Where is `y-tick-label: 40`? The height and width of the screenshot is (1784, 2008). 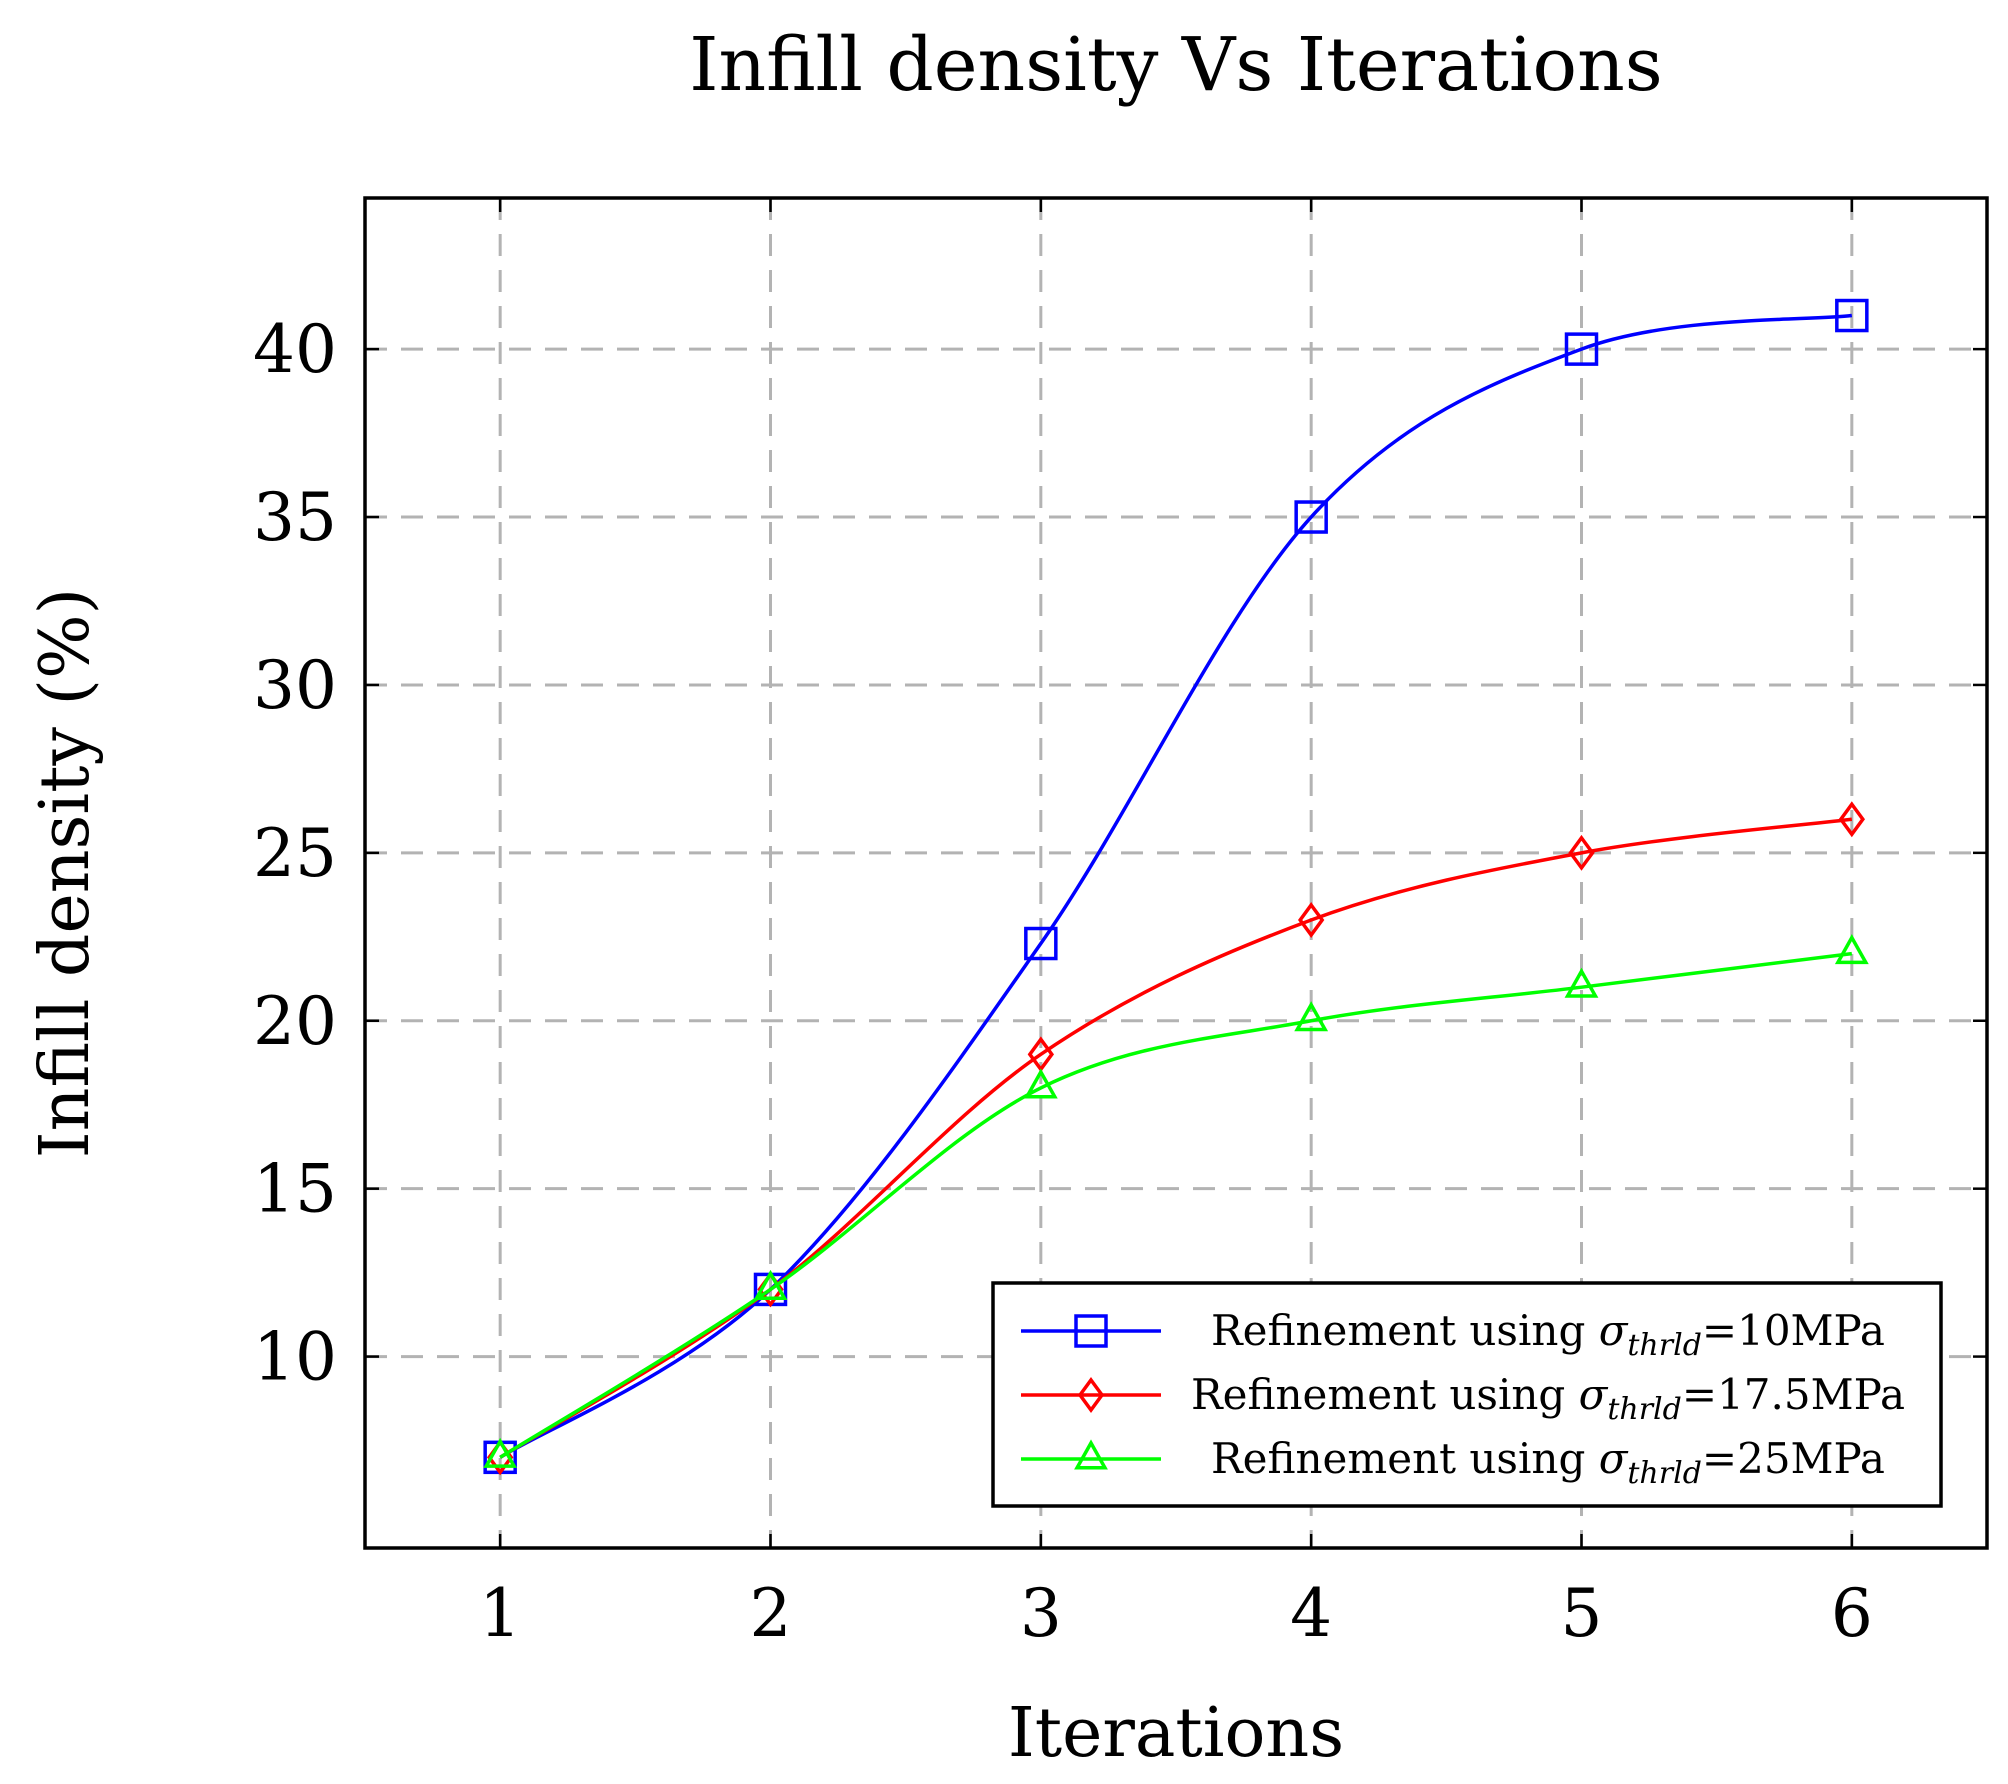 y-tick-label: 40 is located at coordinates (295, 349).